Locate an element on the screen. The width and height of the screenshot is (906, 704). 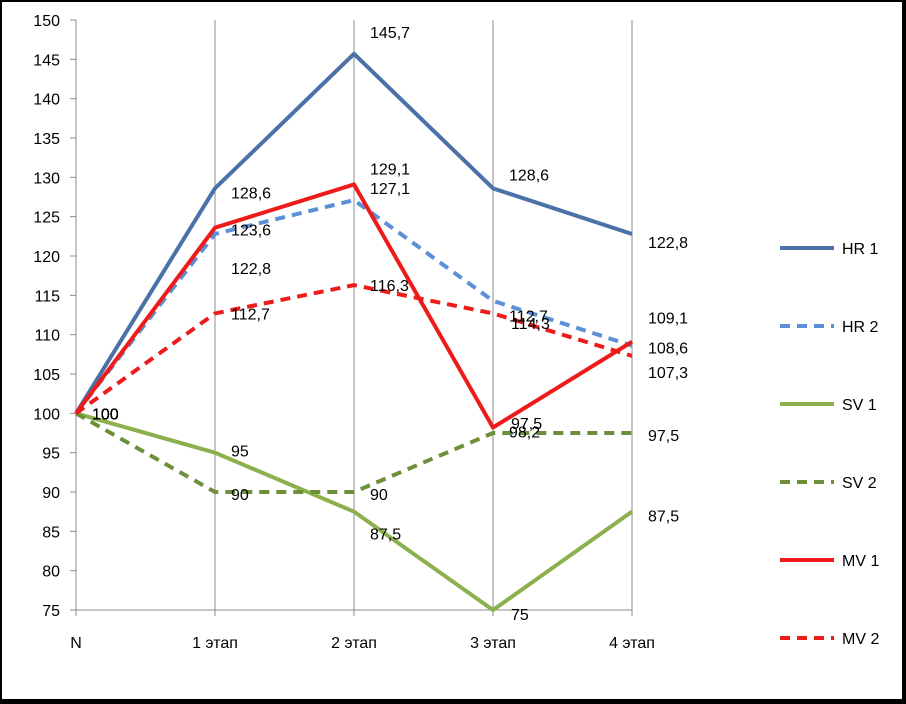
data-label: 123,6 is located at coordinates (251, 231).